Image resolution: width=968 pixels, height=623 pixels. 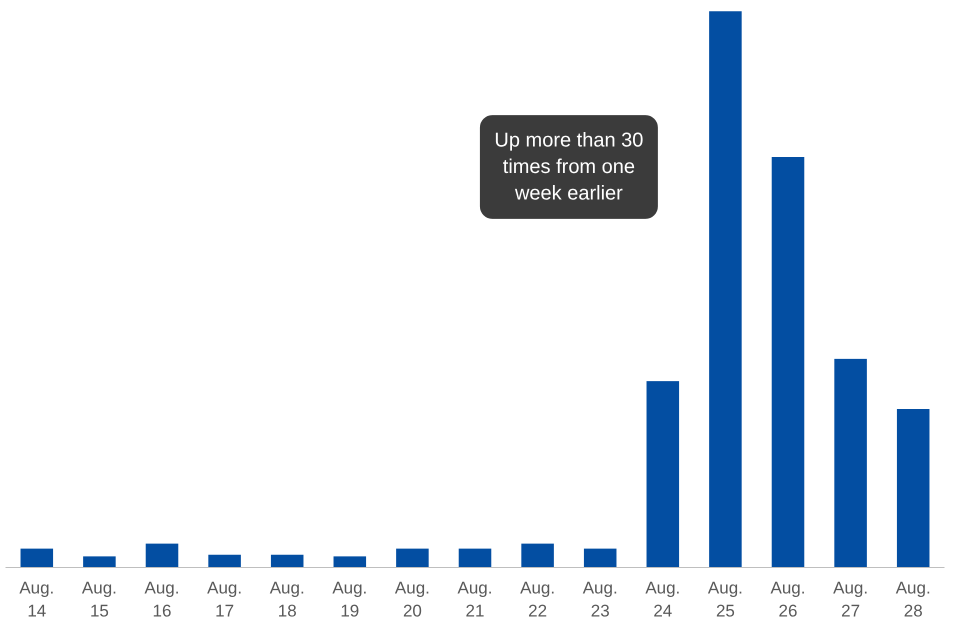 What do you see at coordinates (538, 599) in the screenshot?
I see `x-tick-label: Aug. 22` at bounding box center [538, 599].